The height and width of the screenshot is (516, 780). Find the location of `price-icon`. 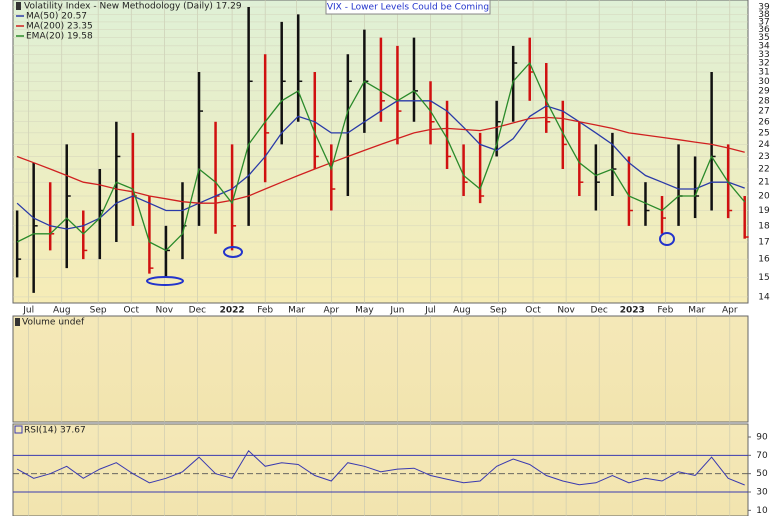

price-icon is located at coordinates (18, 6).